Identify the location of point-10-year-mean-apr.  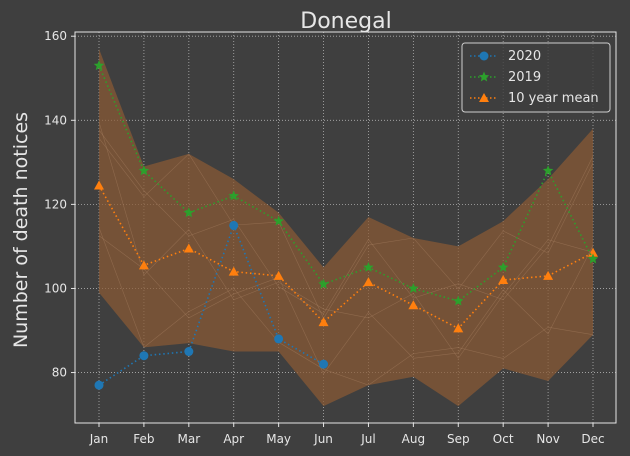
(233, 271).